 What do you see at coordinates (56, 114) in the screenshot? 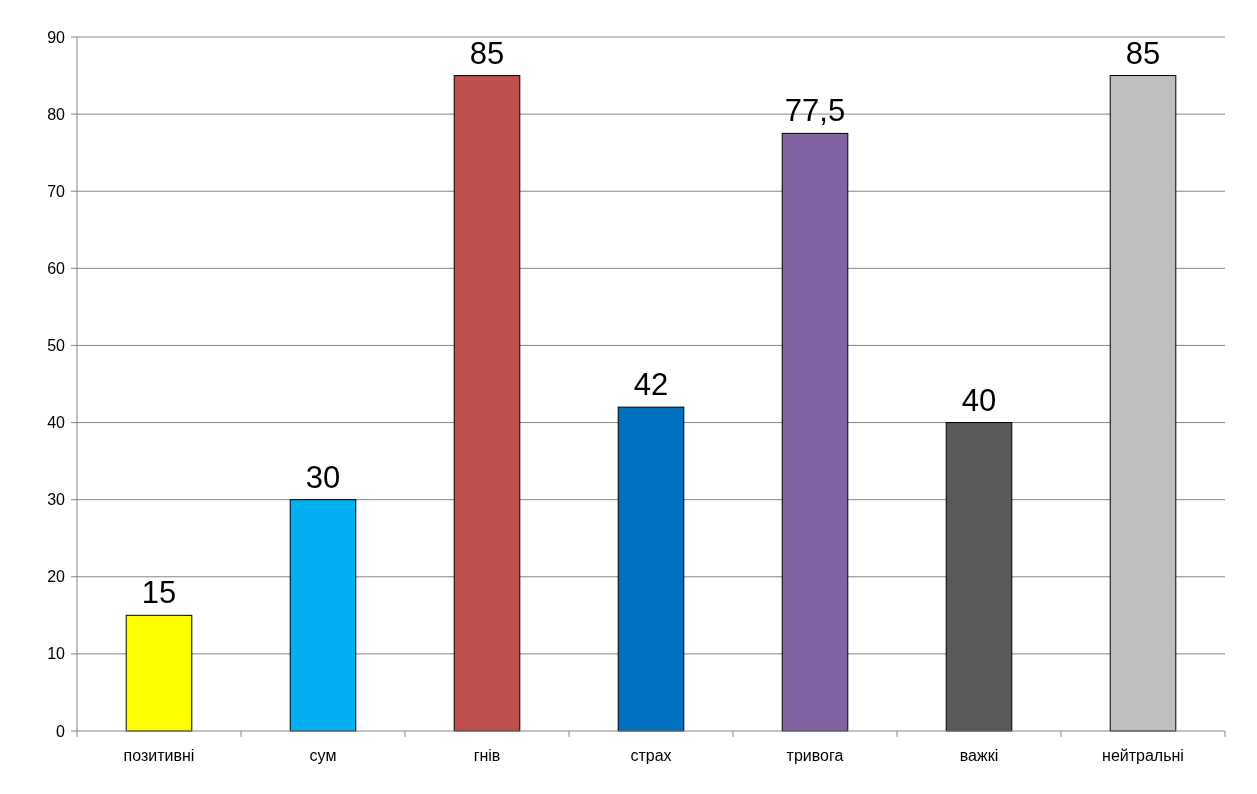
I see `y-tick-label: 80` at bounding box center [56, 114].